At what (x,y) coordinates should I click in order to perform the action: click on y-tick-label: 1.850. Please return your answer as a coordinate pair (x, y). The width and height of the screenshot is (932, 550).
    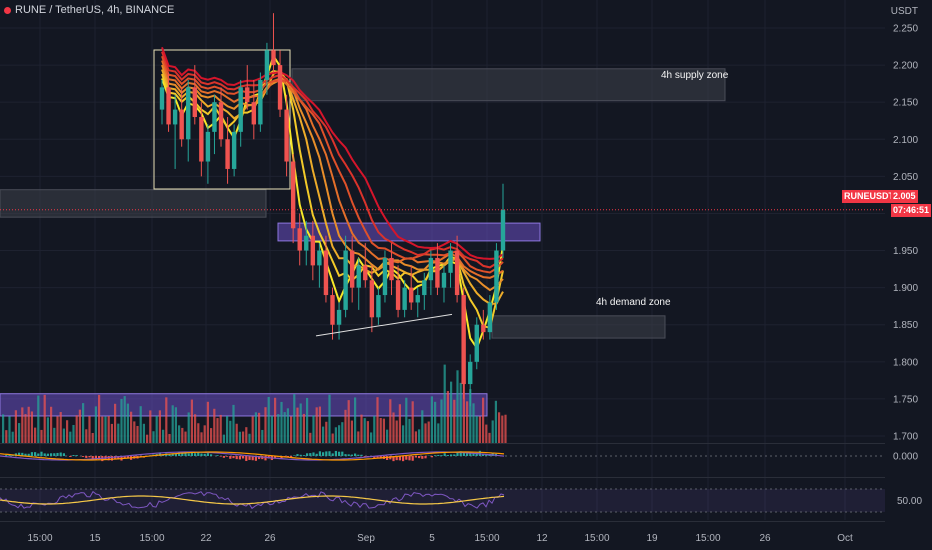
    Looking at the image, I should click on (905, 325).